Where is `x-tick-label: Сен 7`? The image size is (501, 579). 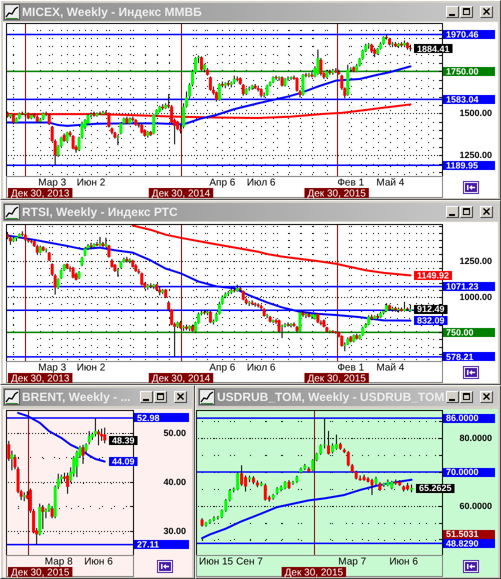 x-tick-label: Сен 7 is located at coordinates (250, 562).